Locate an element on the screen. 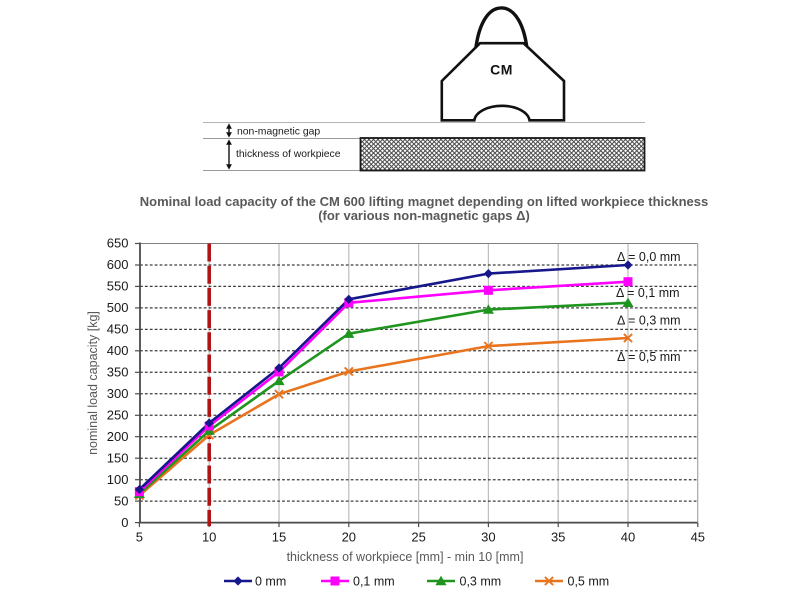 This screenshot has height=600, width=800. svg-text: 250 is located at coordinates (118, 415).